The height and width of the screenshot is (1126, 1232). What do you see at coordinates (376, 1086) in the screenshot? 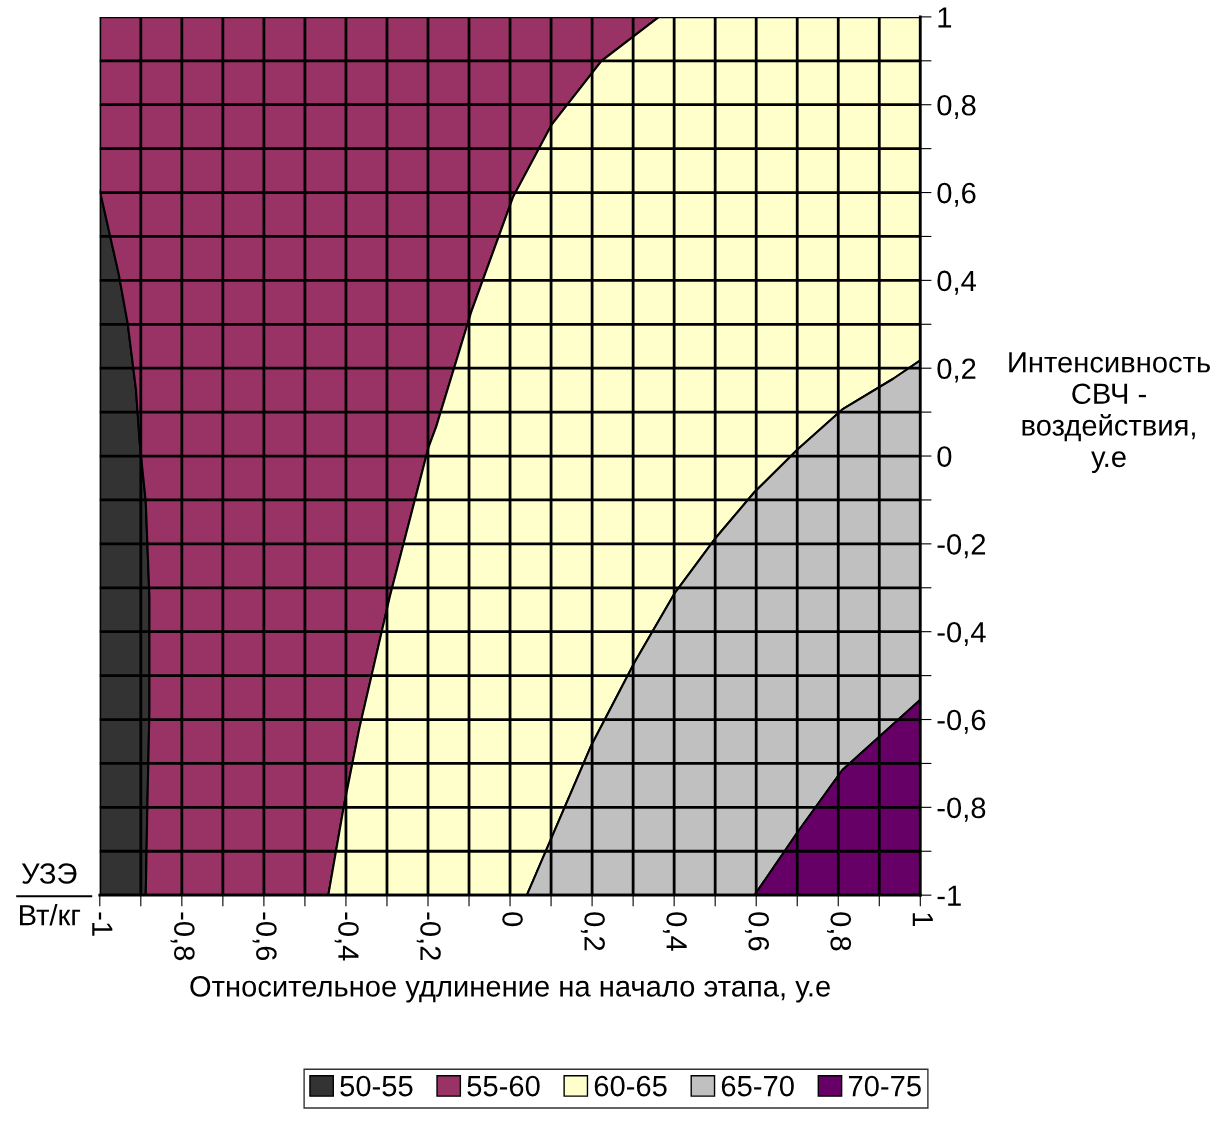
I see `legend-label: 50-55` at bounding box center [376, 1086].